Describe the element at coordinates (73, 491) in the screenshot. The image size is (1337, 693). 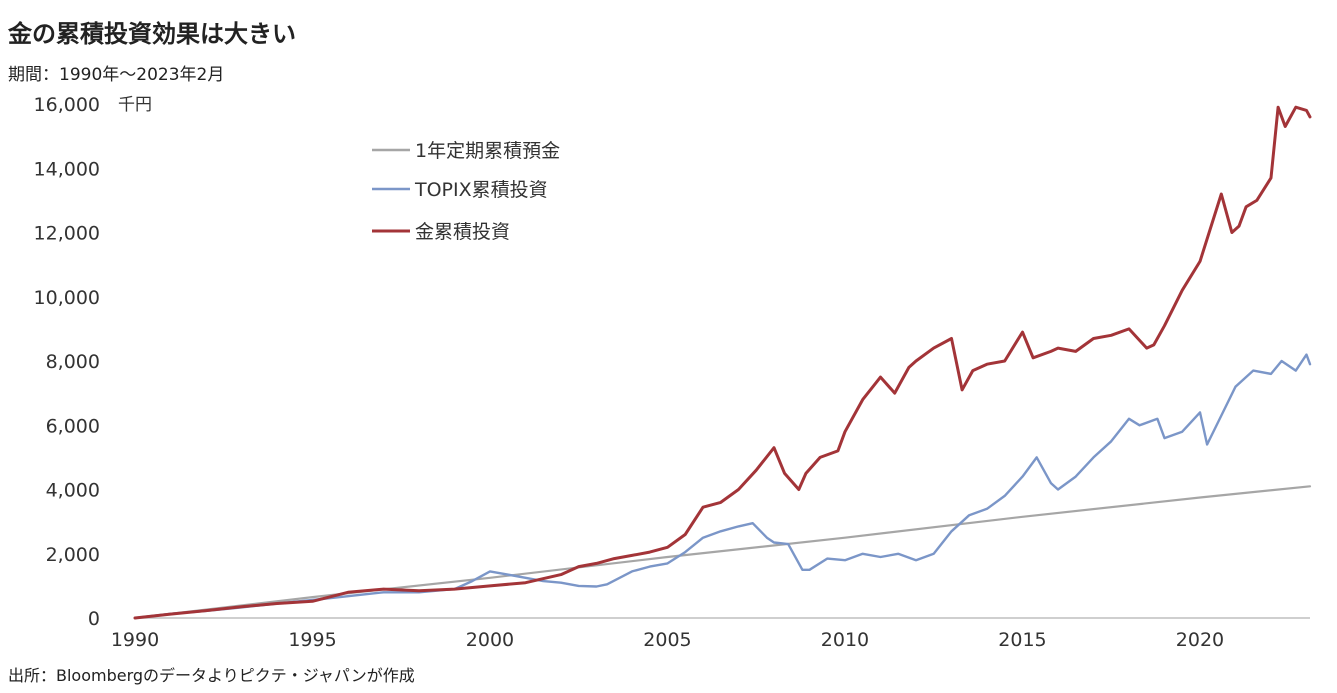
I see `y-tick-label: 4,000` at that location.